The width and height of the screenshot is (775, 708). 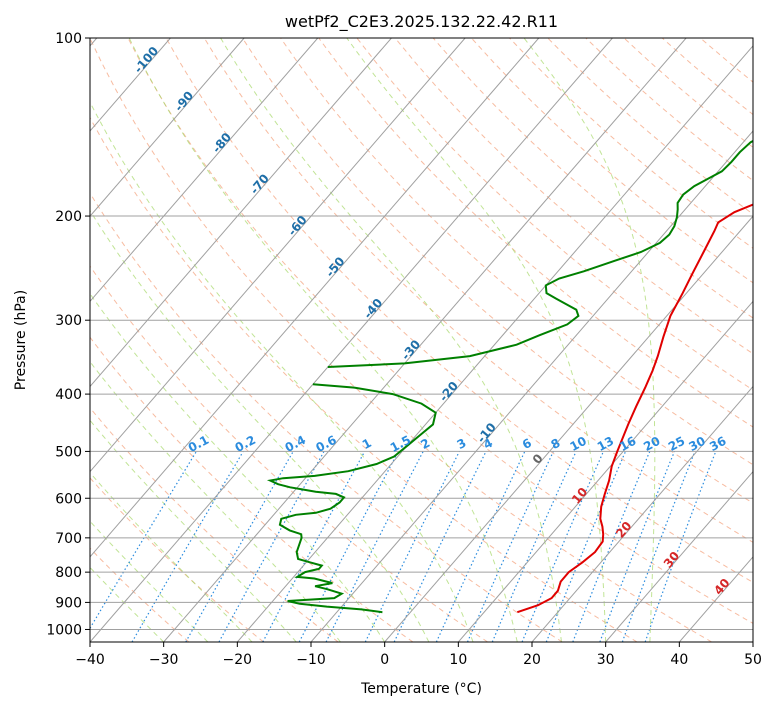 I want to click on y-tick-label: 300, so click(x=68, y=321).